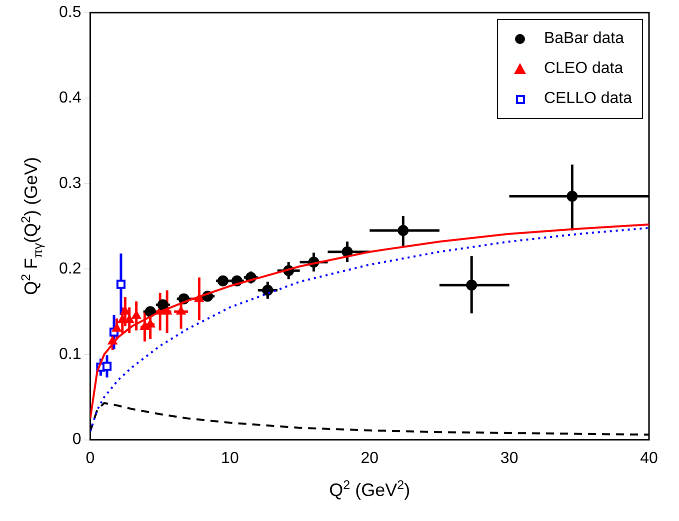 The image size is (679, 521). Describe the element at coordinates (70, 97) in the screenshot. I see `y-tick-label: 0.4` at that location.